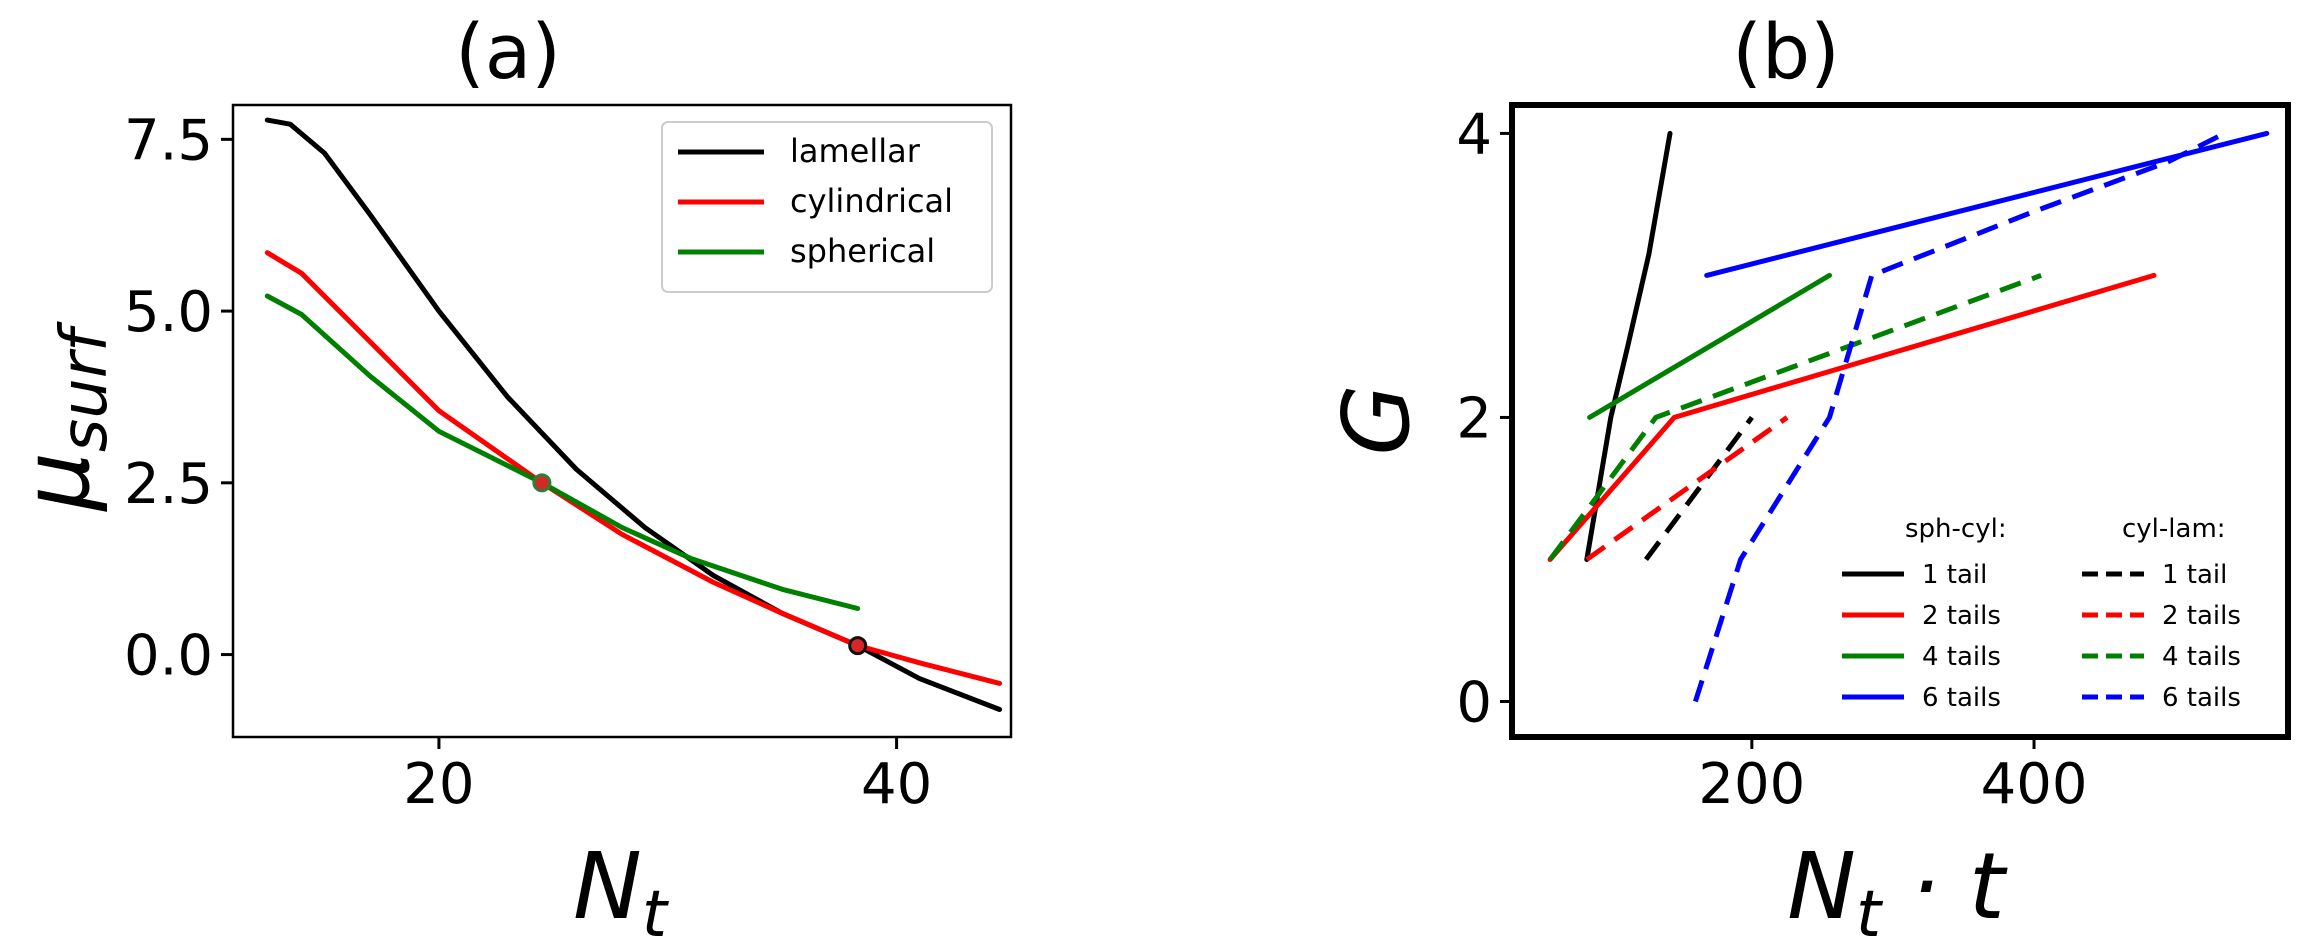 The height and width of the screenshot is (944, 2301). I want to click on panel-b-legend-title-cyl-lam: cyl-lam:, so click(2174, 529).